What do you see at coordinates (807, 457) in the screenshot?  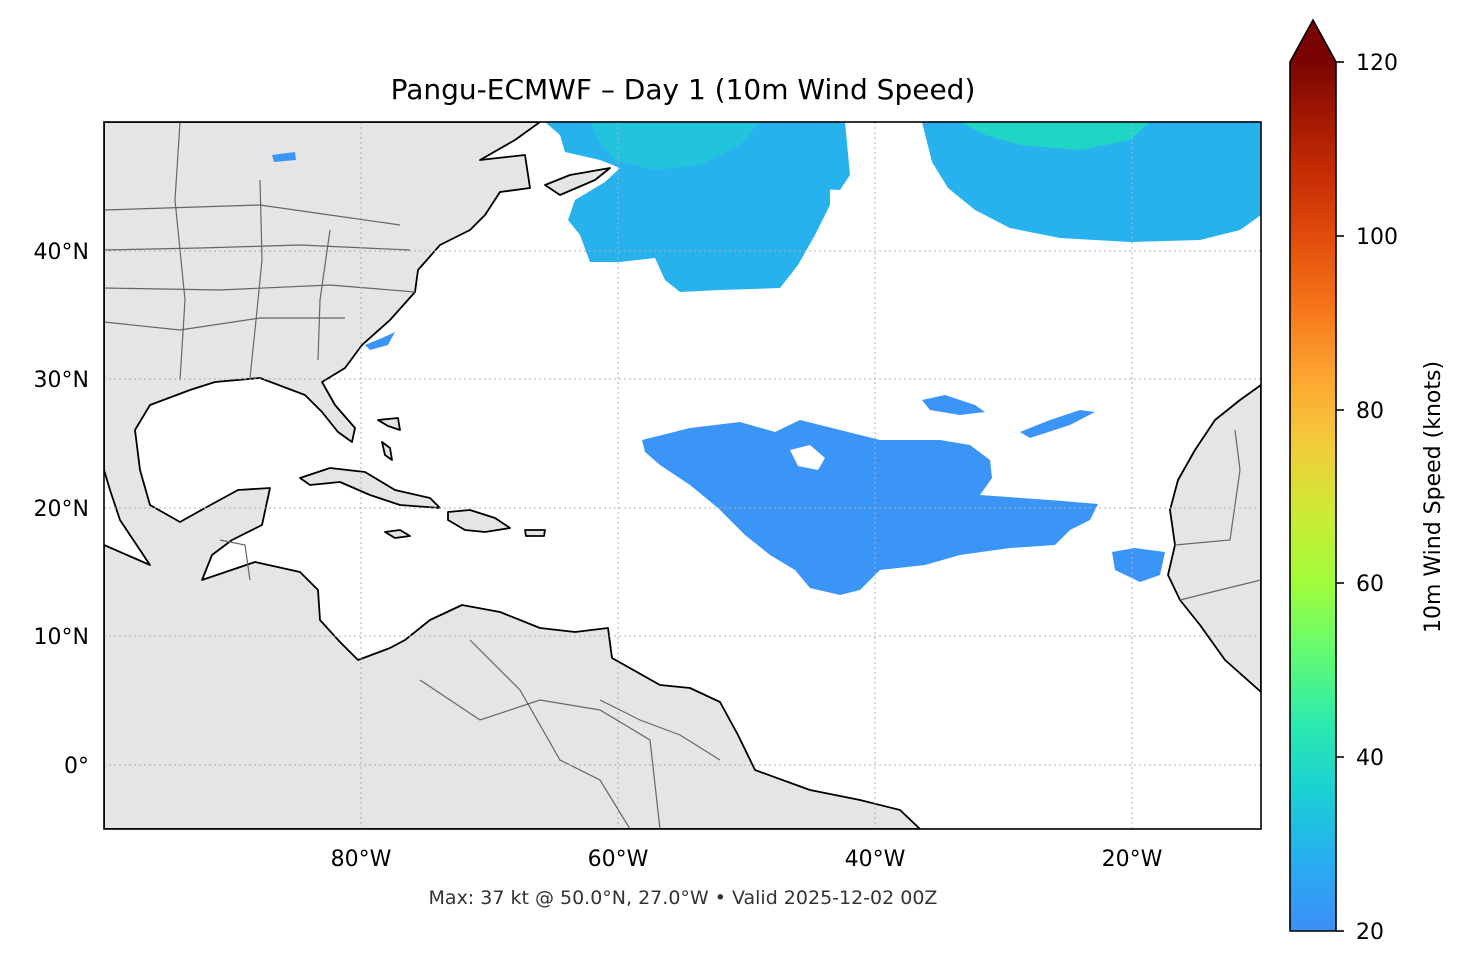 I see `wind-area-trade-winds-hole` at bounding box center [807, 457].